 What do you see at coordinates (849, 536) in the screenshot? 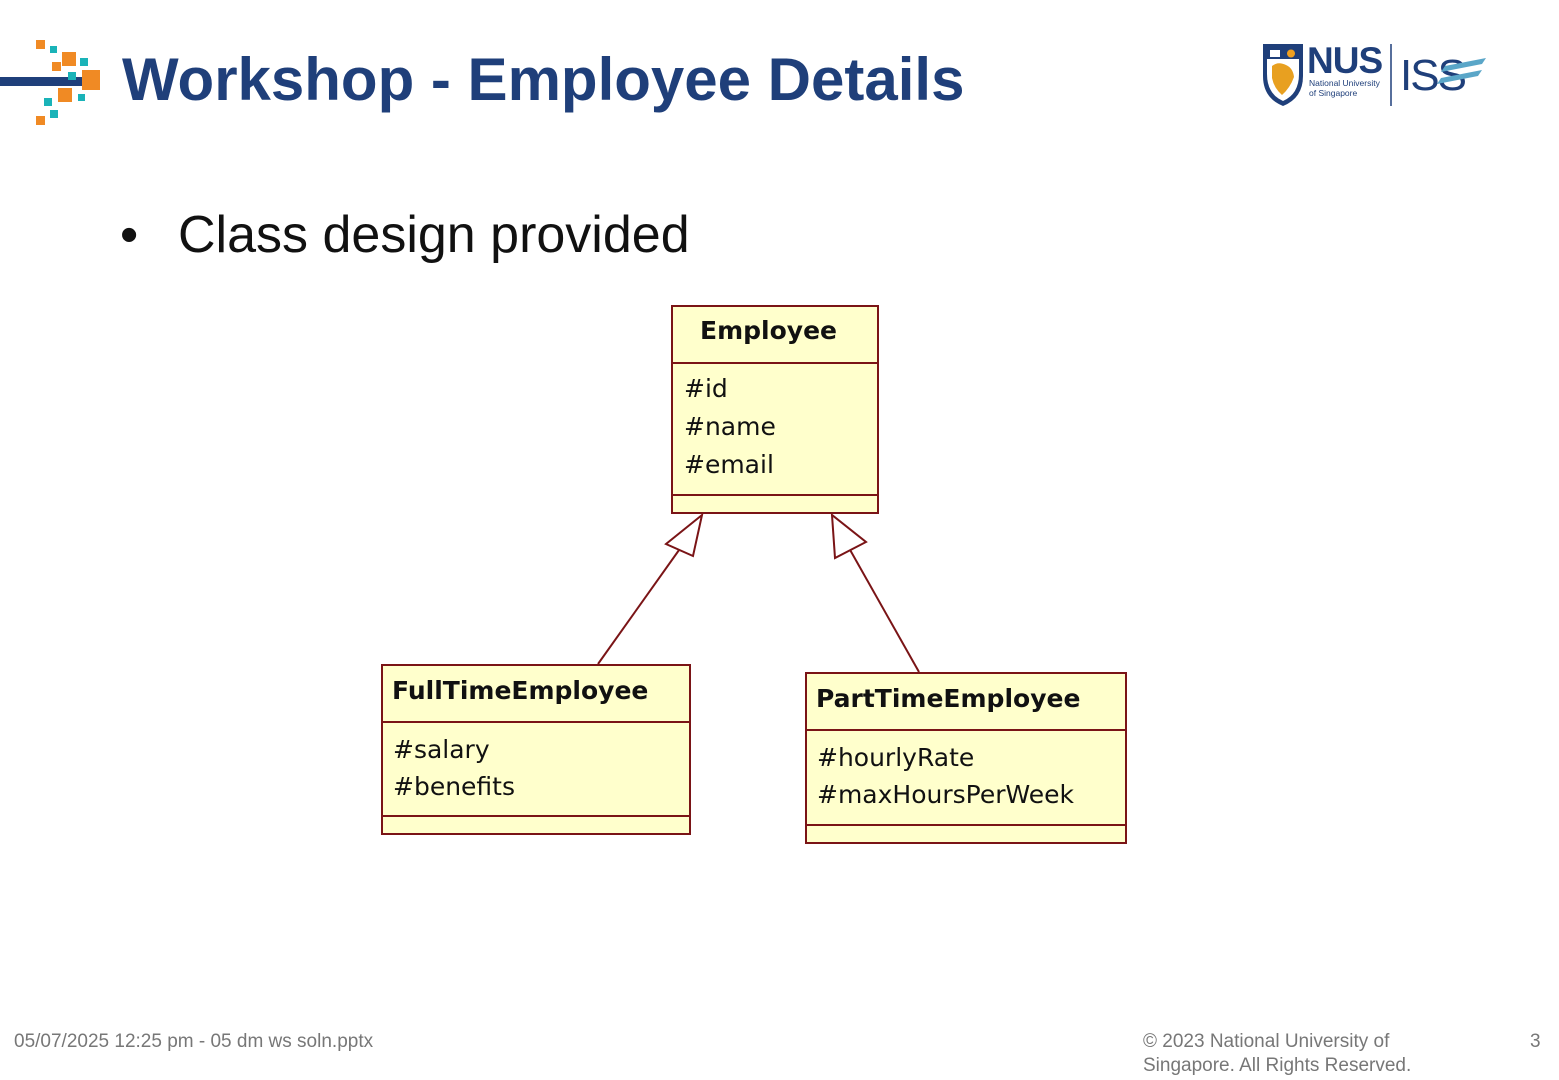
I see `parttime-generalization-arrowhead` at bounding box center [849, 536].